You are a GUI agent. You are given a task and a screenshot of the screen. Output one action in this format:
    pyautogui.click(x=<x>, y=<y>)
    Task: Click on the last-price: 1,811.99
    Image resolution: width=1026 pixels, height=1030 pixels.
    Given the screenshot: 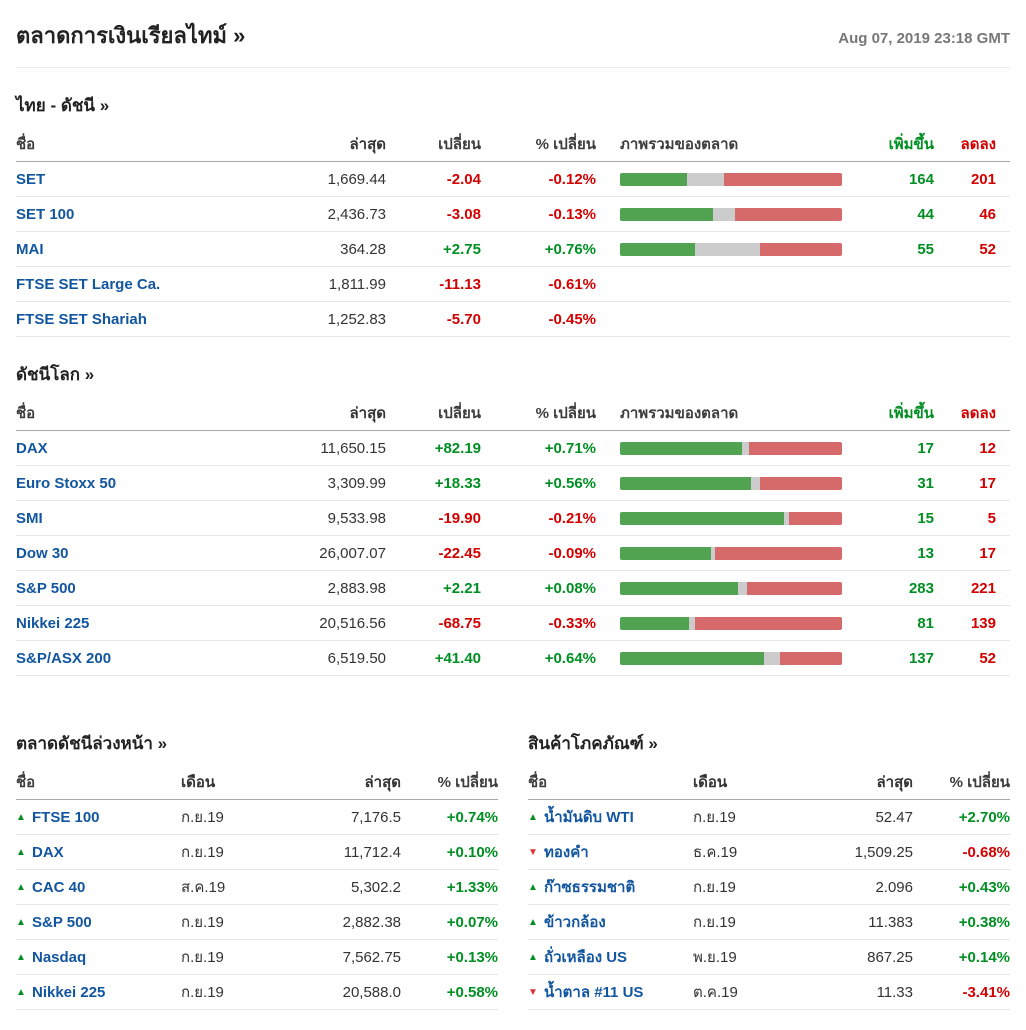 What is the action you would take?
    pyautogui.click(x=357, y=284)
    